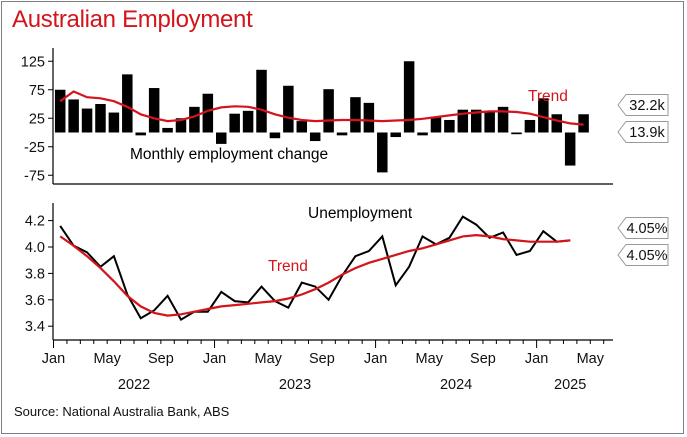 The width and height of the screenshot is (687, 437). What do you see at coordinates (35, 327) in the screenshot?
I see `y-tick-label-unemployment: 3.4` at bounding box center [35, 327].